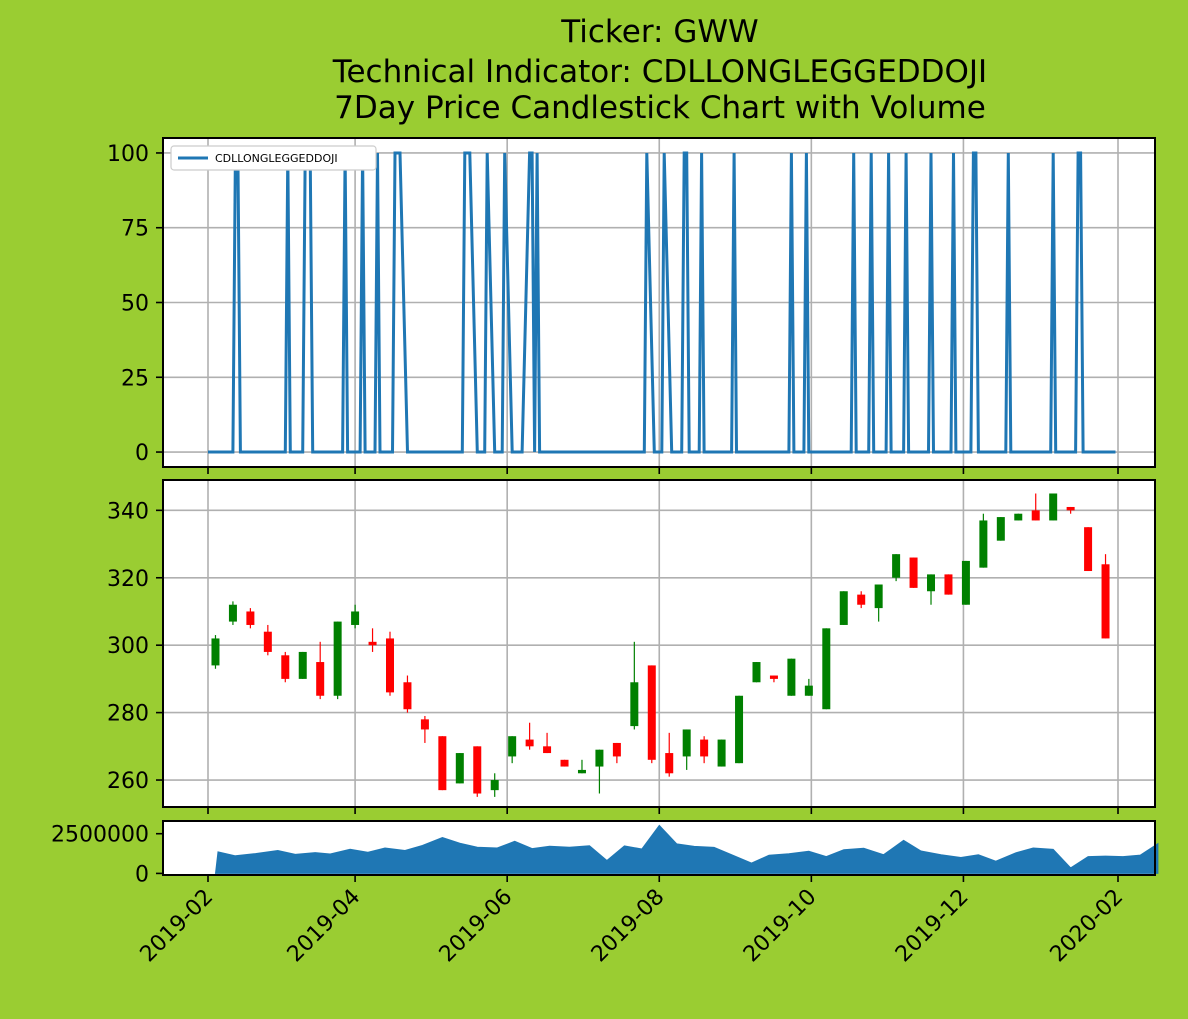 The width and height of the screenshot is (1188, 1019). What do you see at coordinates (1087, 926) in the screenshot?
I see `x-tick-label: 2020-02` at bounding box center [1087, 926].